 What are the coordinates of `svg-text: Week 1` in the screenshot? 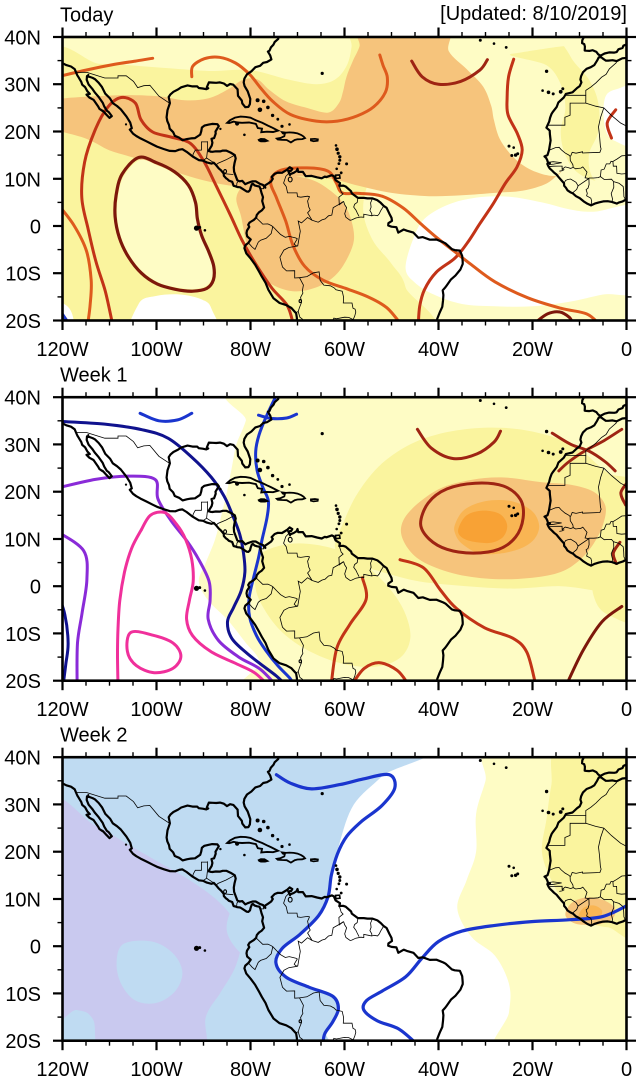 It's located at (93, 376).